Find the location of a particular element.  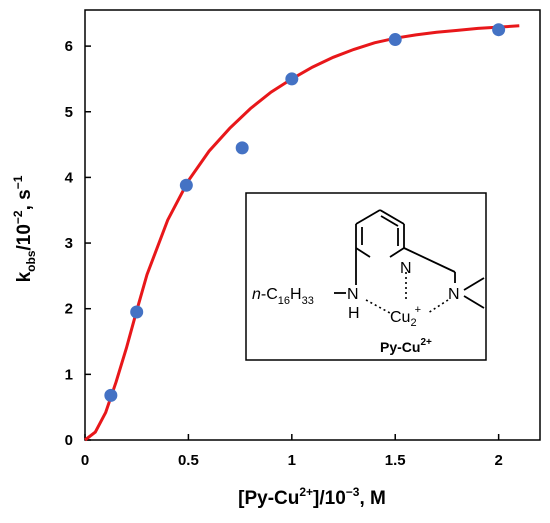

atom-nh-h: H is located at coordinates (354, 313).